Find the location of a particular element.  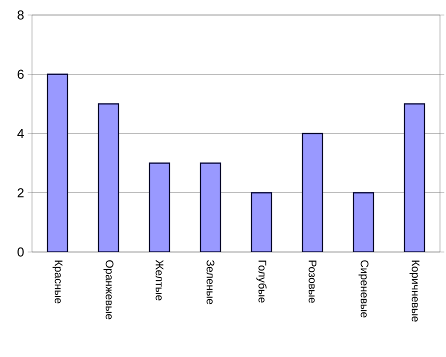

x-tick-label: Коричневые is located at coordinates (415, 291).